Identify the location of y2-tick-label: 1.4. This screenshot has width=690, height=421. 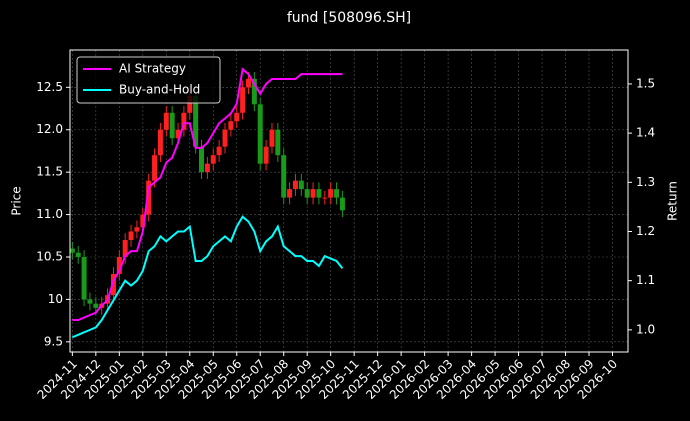
(645, 133).